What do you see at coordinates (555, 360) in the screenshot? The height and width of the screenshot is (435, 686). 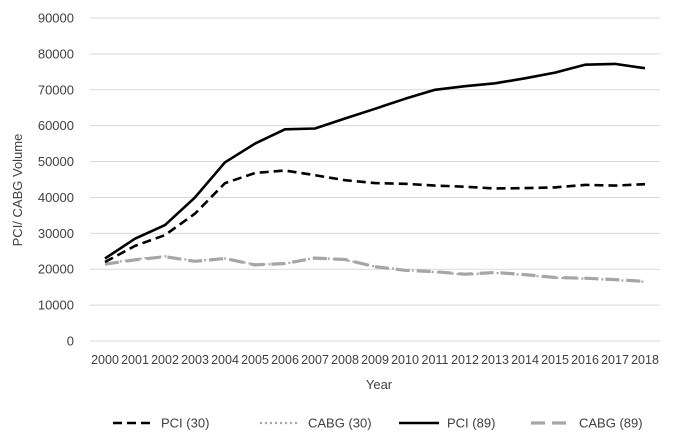 I see `x-tick-label: 2015` at bounding box center [555, 360].